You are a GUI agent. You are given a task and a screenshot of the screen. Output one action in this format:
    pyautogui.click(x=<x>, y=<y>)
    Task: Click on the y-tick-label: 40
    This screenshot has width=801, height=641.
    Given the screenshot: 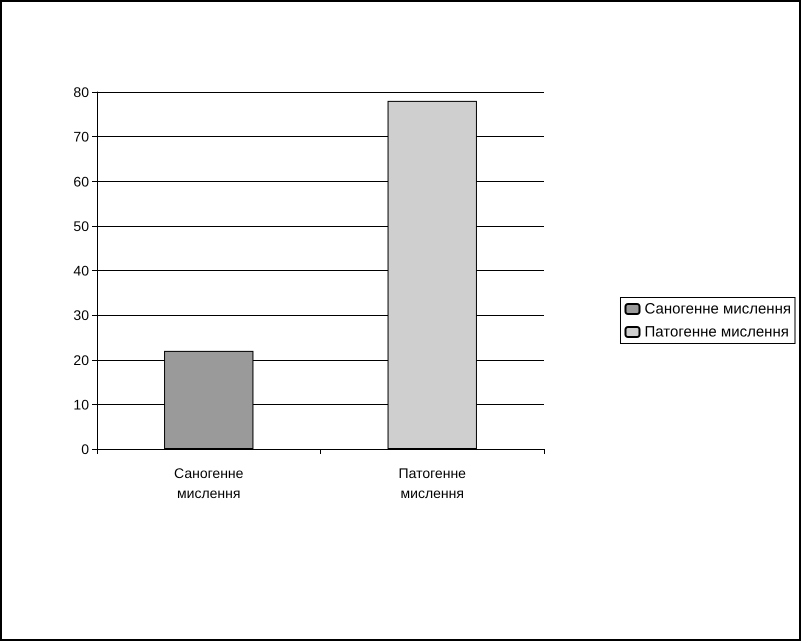 What is the action you would take?
    pyautogui.click(x=81, y=270)
    